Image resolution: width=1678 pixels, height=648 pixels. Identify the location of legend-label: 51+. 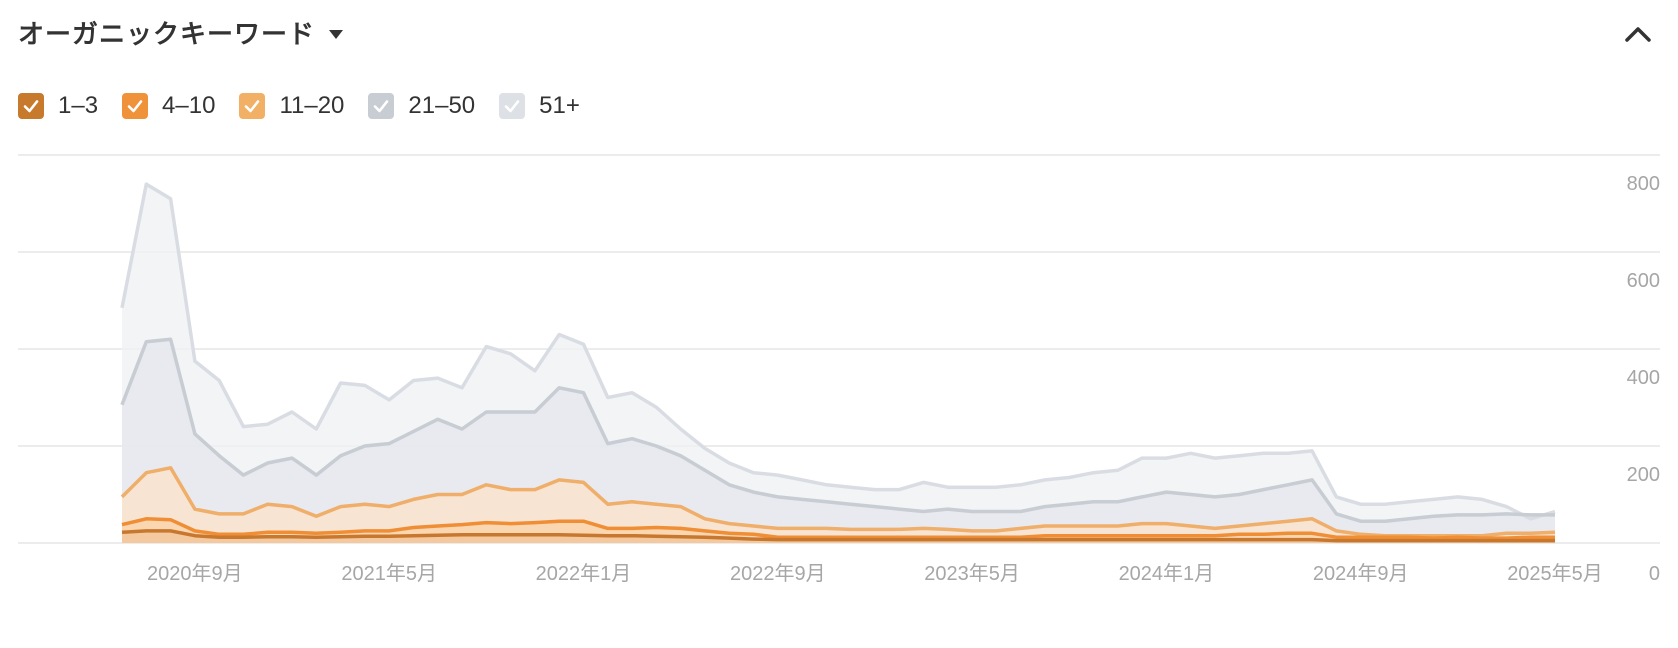
(559, 105).